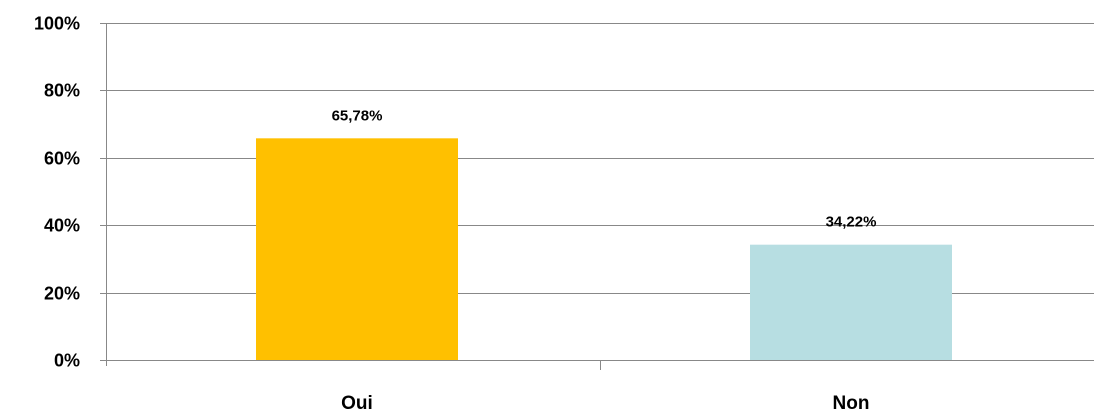  What do you see at coordinates (357, 115) in the screenshot?
I see `data-label: 65,78%` at bounding box center [357, 115].